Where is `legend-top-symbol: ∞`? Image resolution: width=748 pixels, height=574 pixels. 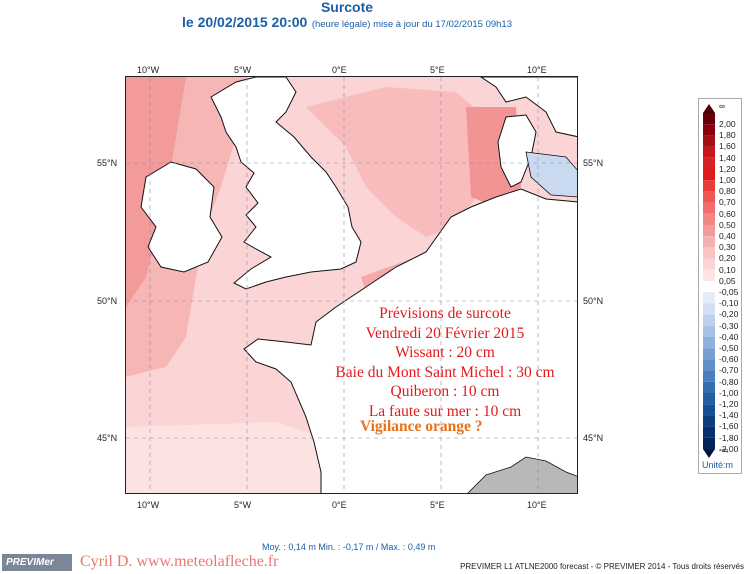
legend-top-symbol: ∞ is located at coordinates (722, 106).